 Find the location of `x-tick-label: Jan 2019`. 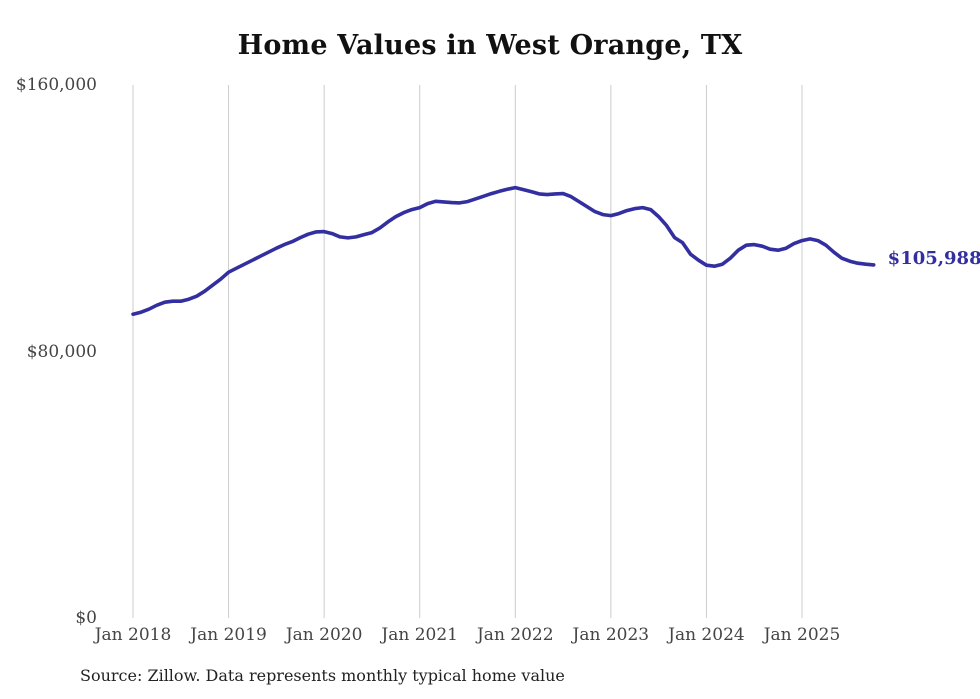

x-tick-label: Jan 2019 is located at coordinates (228, 635).